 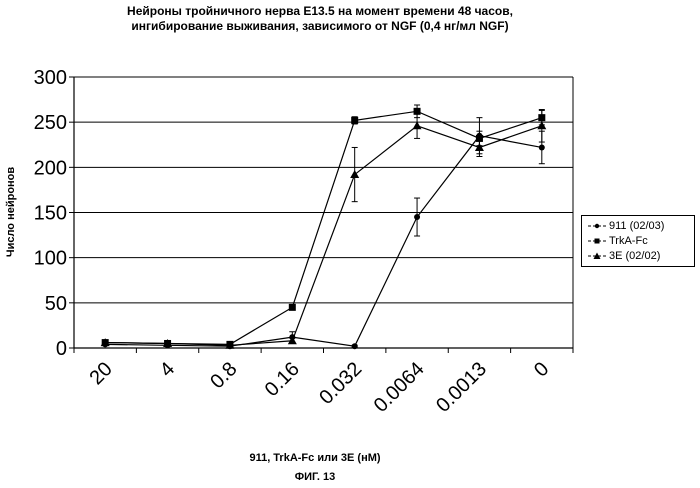 What do you see at coordinates (636, 226) in the screenshot?
I see `legend-label: 911 (02/03)` at bounding box center [636, 226].